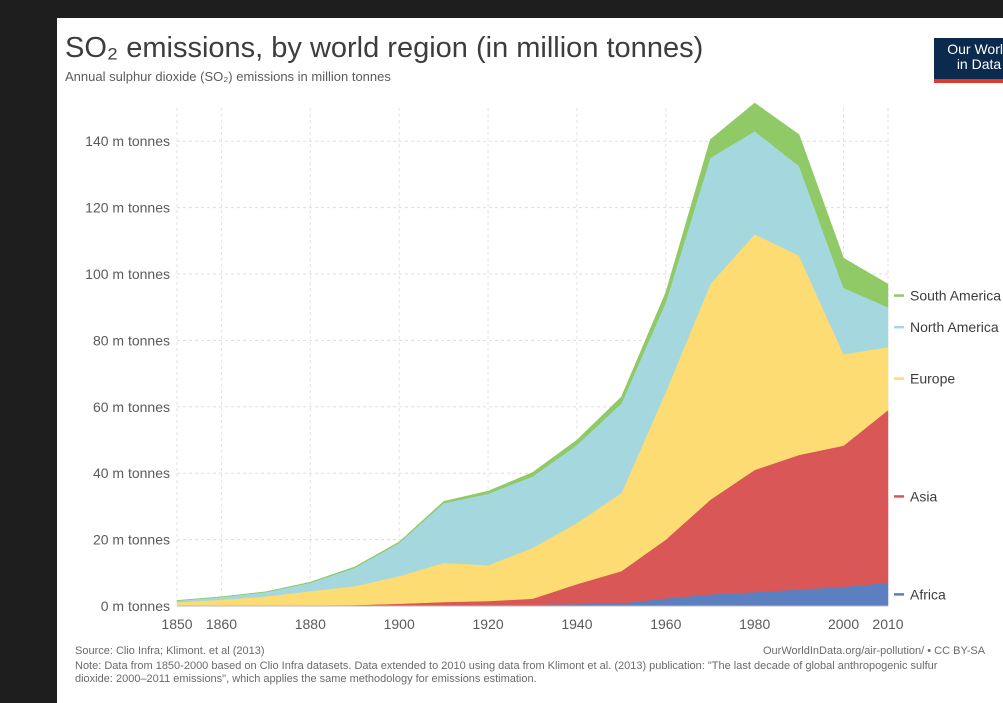 The height and width of the screenshot is (703, 1003). What do you see at coordinates (979, 64) in the screenshot?
I see `logo-line-2: in Data` at bounding box center [979, 64].